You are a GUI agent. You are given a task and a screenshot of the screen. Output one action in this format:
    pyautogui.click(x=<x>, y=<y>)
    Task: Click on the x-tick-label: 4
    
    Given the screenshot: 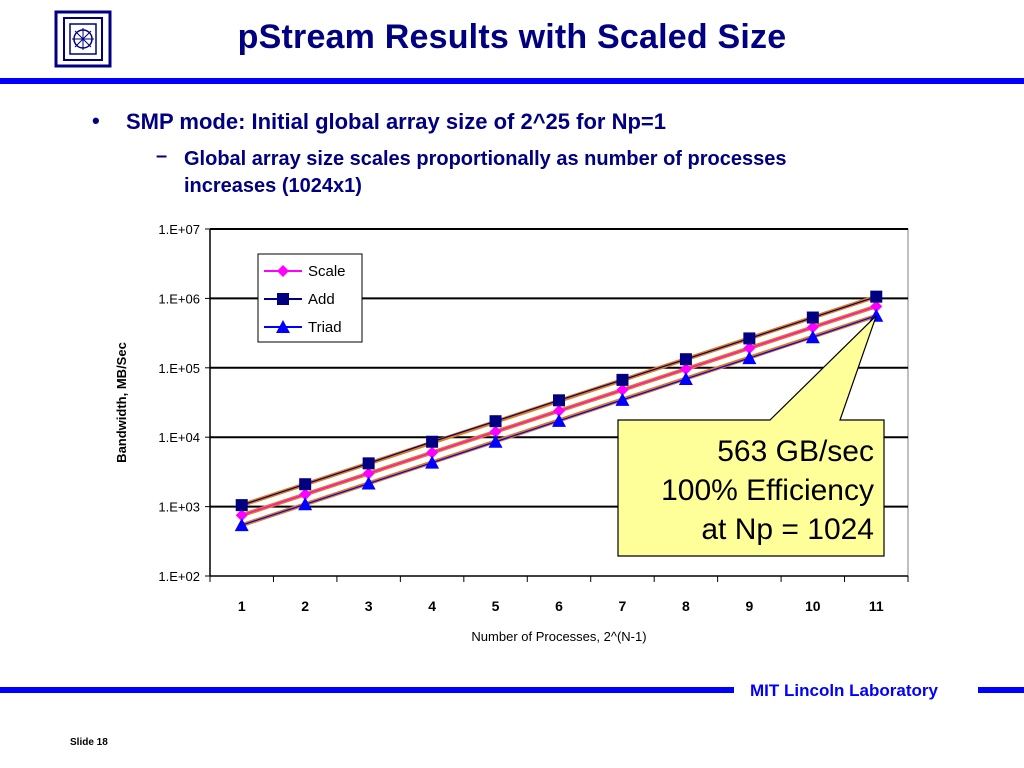 What is the action you would take?
    pyautogui.click(x=432, y=606)
    